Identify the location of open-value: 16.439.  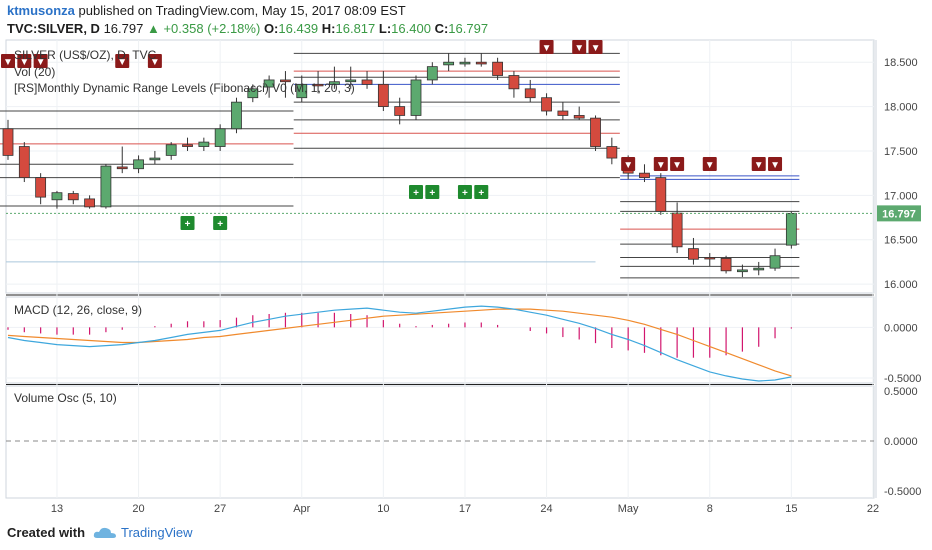
(298, 28).